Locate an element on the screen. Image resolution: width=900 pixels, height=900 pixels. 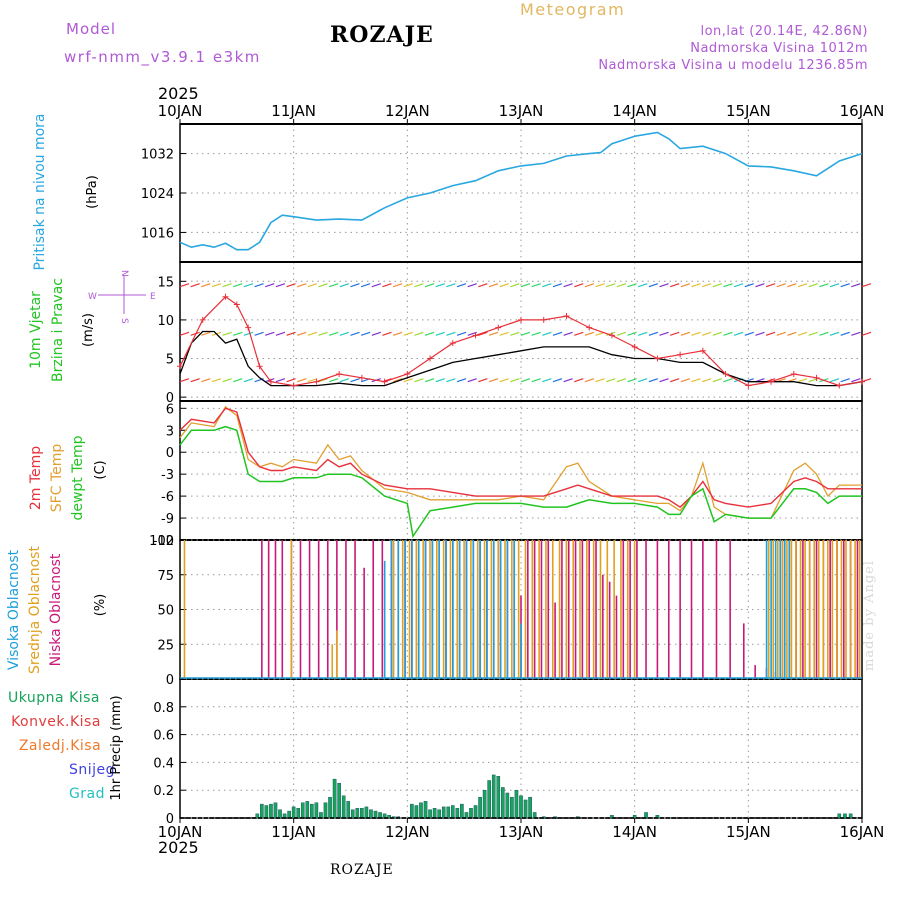
compass-west-label: W is located at coordinates (92, 297).